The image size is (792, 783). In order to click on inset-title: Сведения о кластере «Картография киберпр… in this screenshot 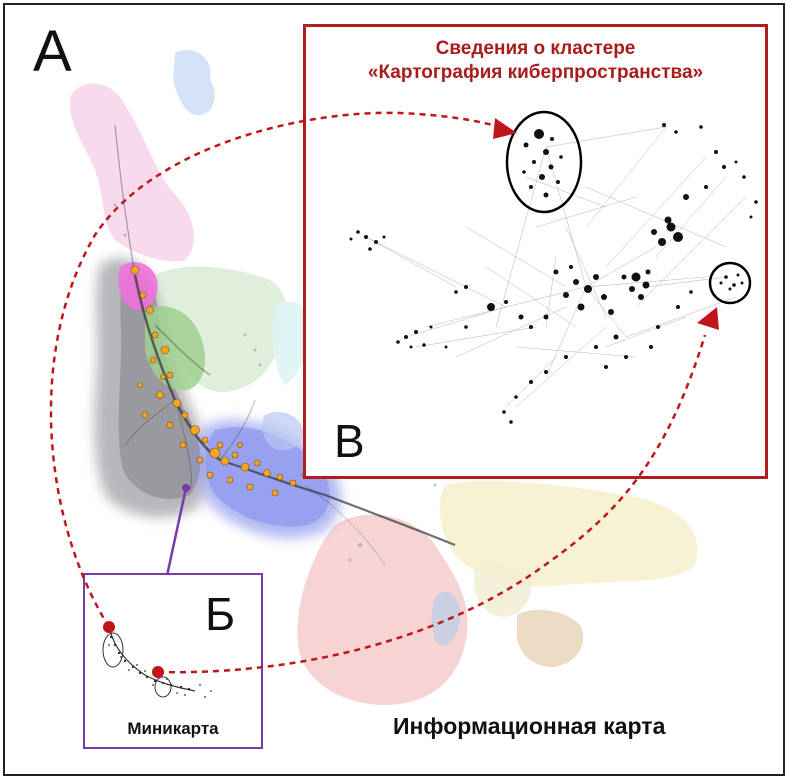, I will do `click(535, 61)`.